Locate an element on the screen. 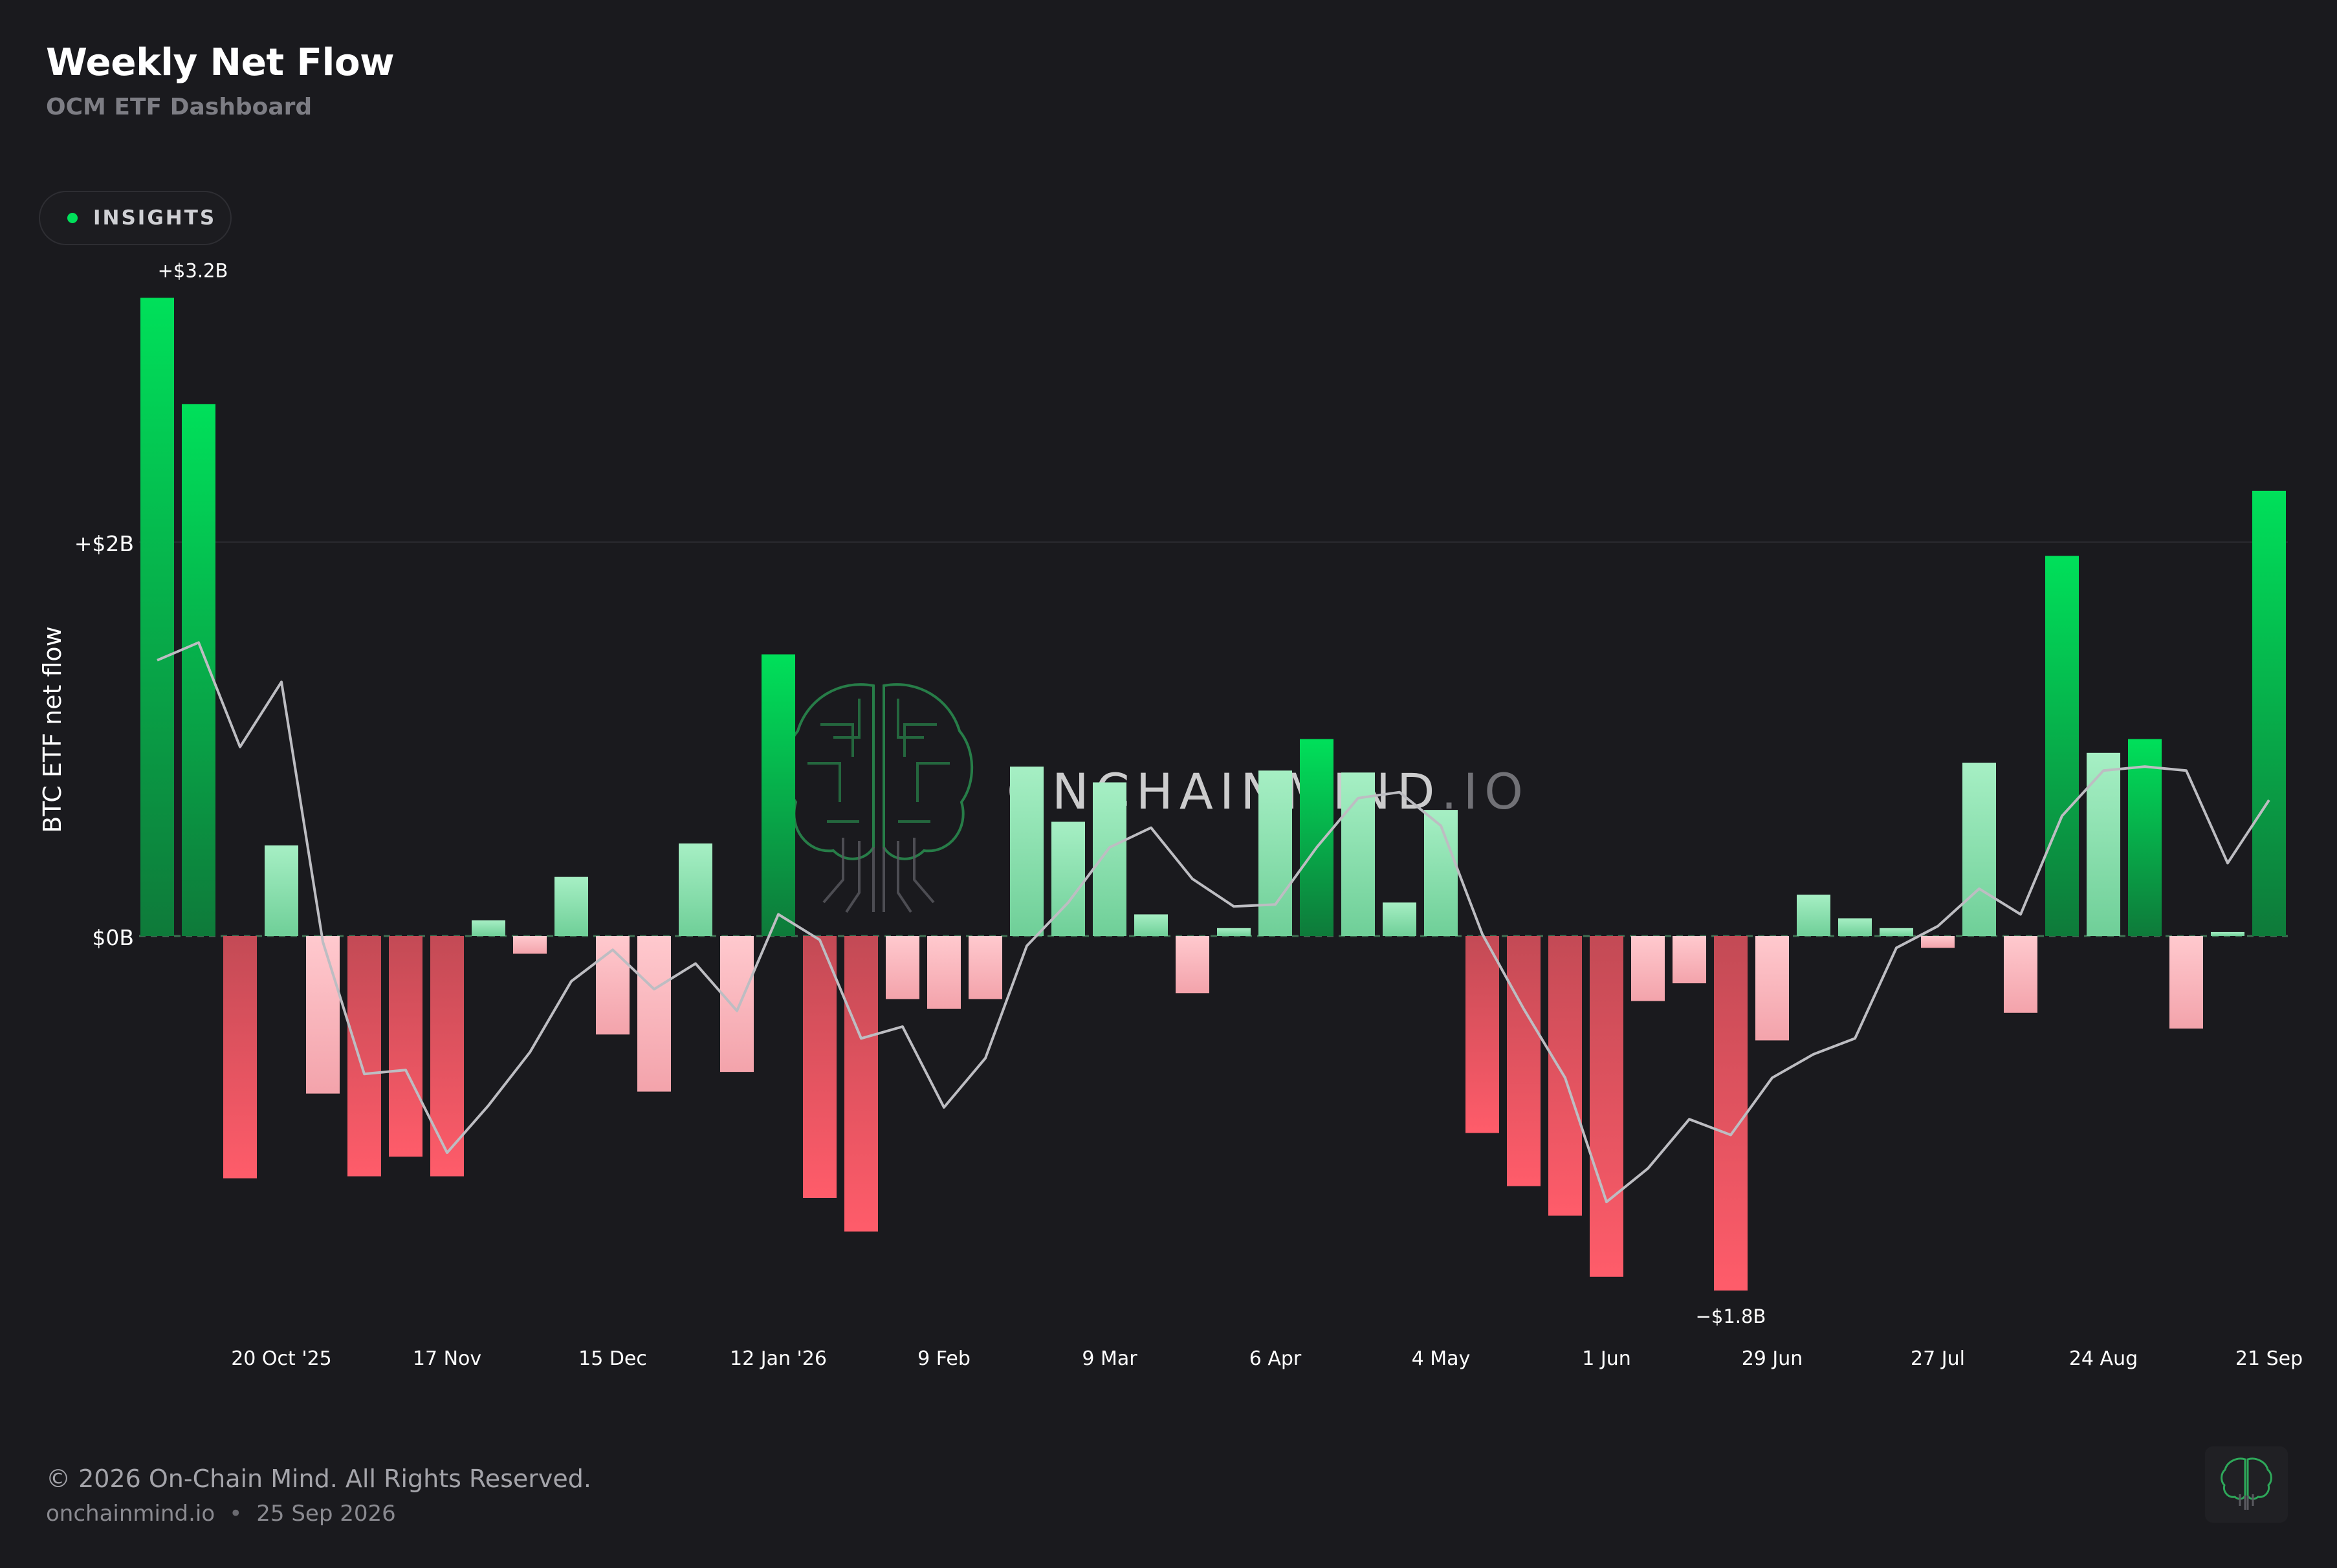 Image resolution: width=2337 pixels, height=1568 pixels. x-tick-label: 9 Feb is located at coordinates (944, 1358).